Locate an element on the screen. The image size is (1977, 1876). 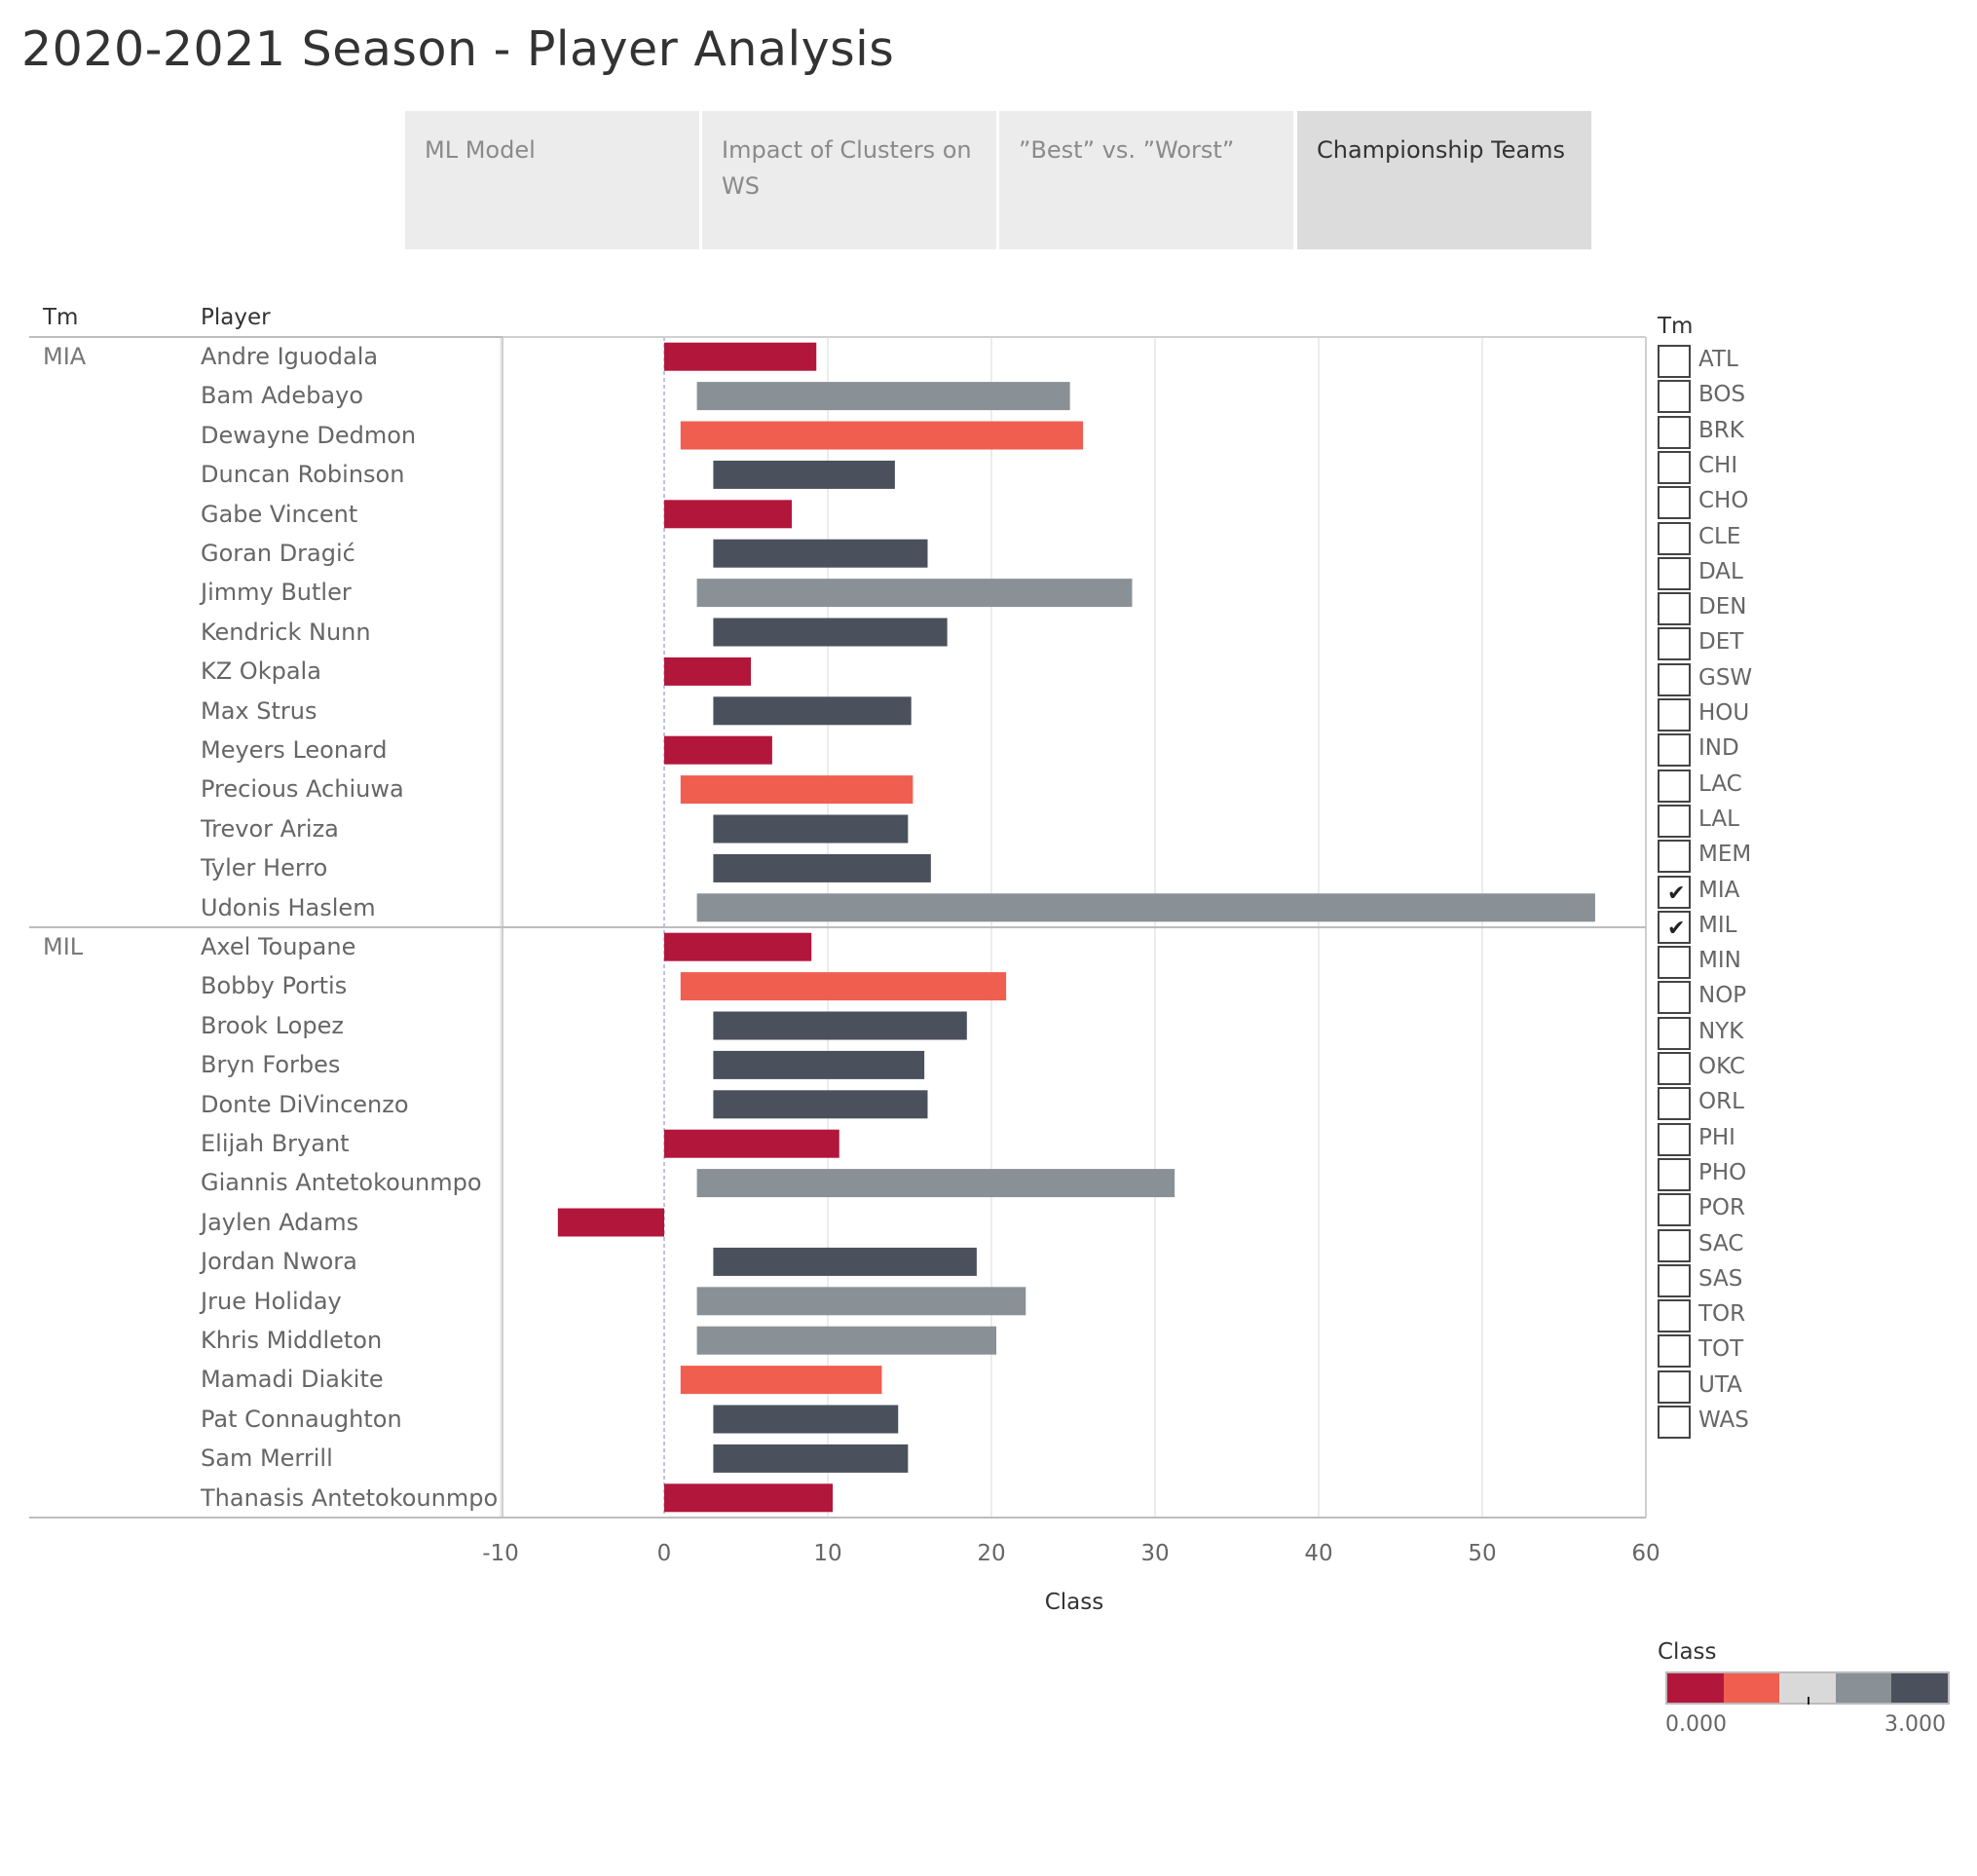
filter-item-uta: UTA is located at coordinates (1716, 1387).